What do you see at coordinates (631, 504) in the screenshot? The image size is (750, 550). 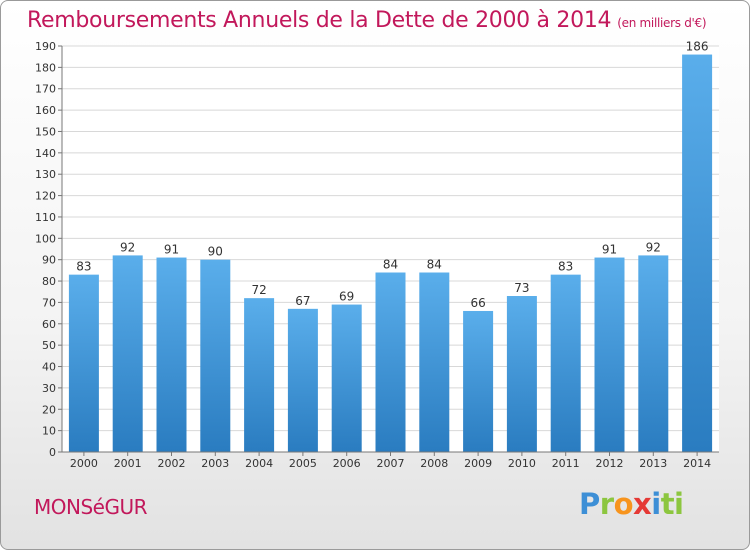 I see `proxiti-logo: Proxiti` at bounding box center [631, 504].